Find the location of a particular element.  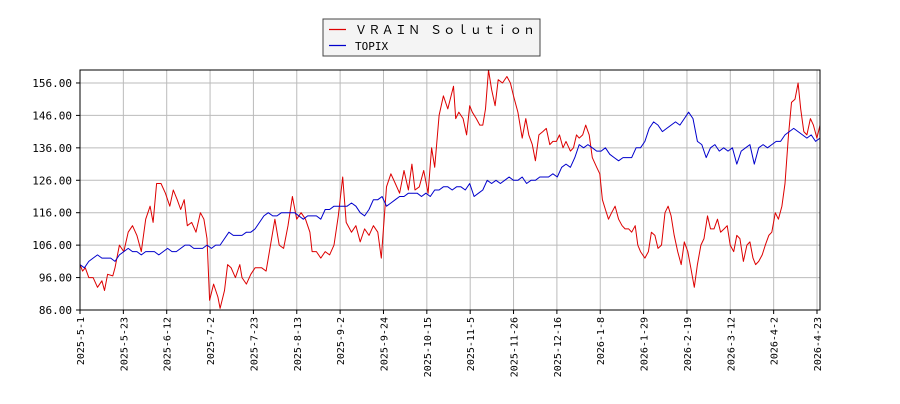

legend: ＶＲＡＩＮ Ｓｏｌｕｔｉｏｎ TOPIX is located at coordinates (431, 37).